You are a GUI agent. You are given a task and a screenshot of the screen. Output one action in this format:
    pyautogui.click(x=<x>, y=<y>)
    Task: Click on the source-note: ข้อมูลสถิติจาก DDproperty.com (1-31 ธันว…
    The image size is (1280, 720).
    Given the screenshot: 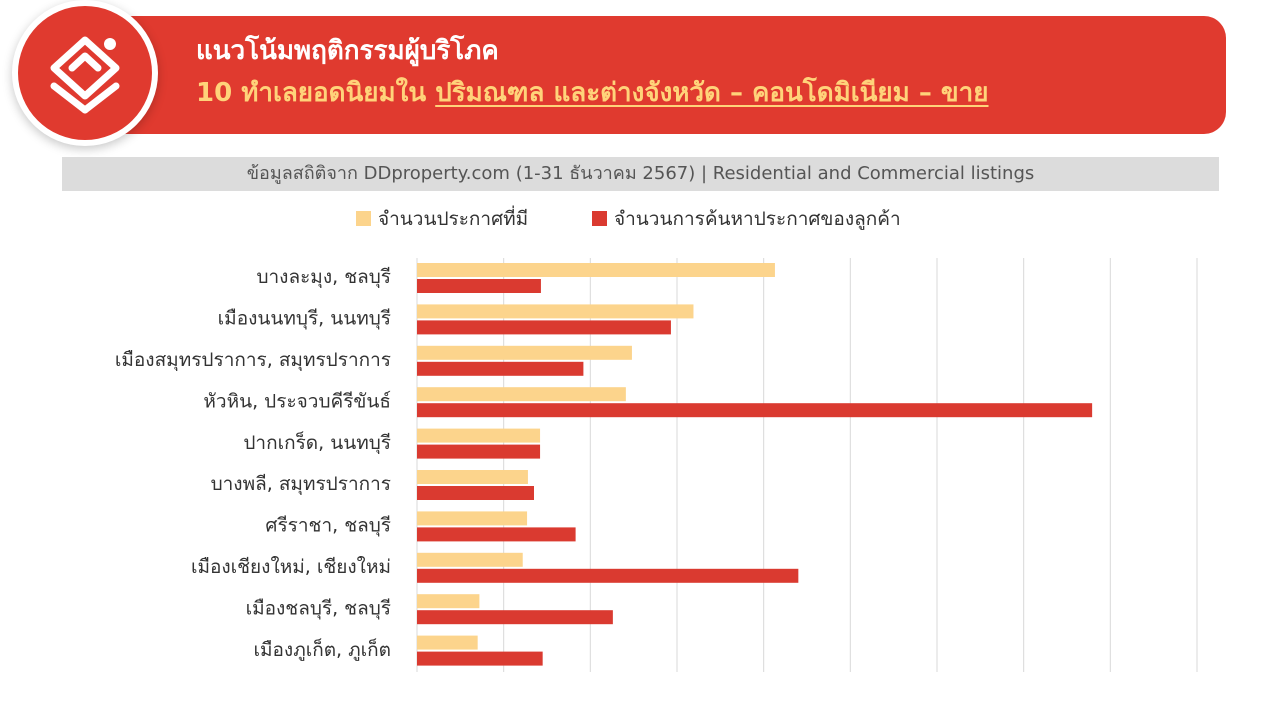 What is the action you would take?
    pyautogui.click(x=640, y=174)
    